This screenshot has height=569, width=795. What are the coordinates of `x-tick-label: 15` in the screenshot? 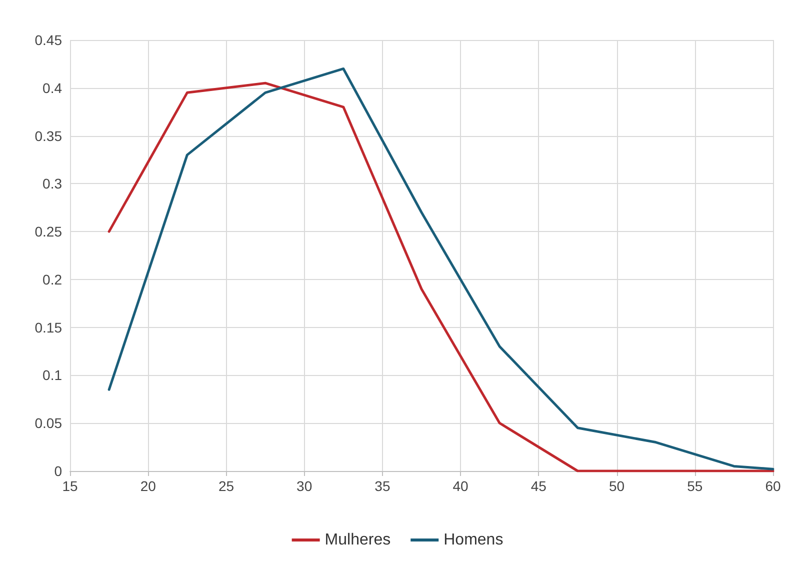 It's located at (70, 486).